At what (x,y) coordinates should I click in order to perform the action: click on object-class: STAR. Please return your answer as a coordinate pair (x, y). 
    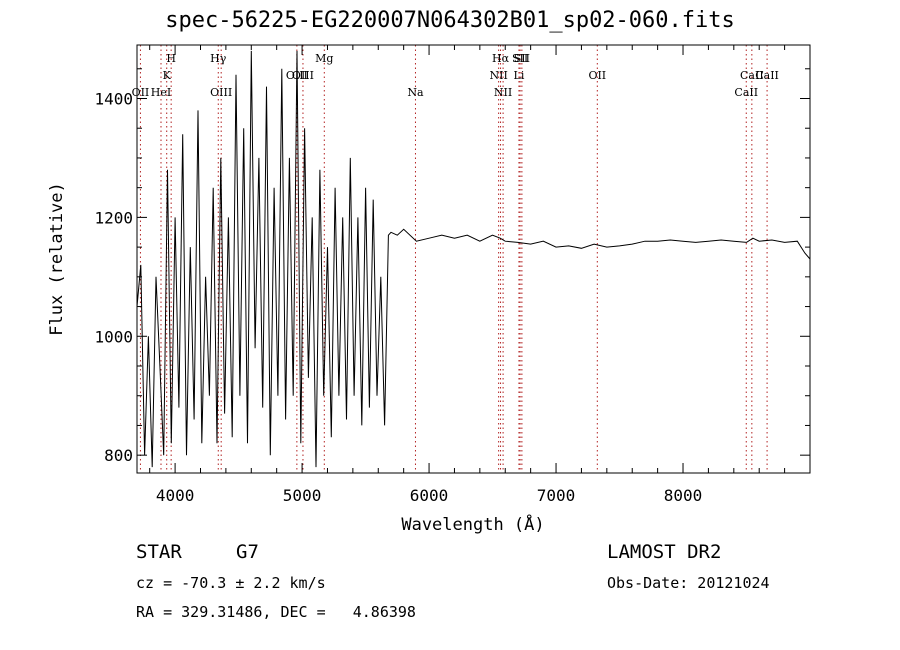
    Looking at the image, I should click on (159, 552).